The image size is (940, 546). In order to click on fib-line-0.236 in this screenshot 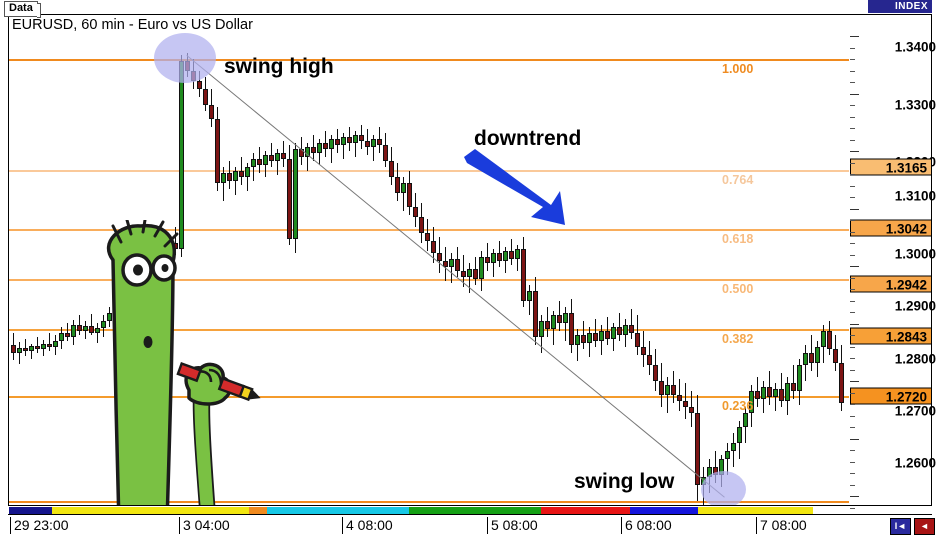, I will do `click(429, 397)`.